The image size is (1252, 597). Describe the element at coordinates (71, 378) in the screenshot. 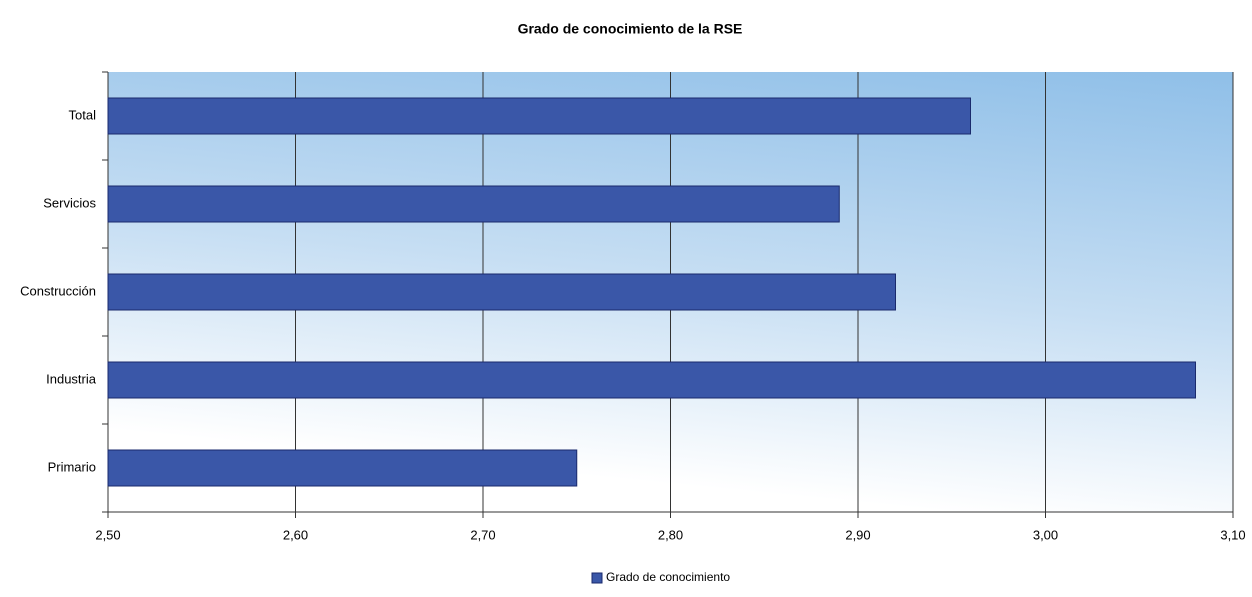

I see `y-tick-label: Industria` at that location.